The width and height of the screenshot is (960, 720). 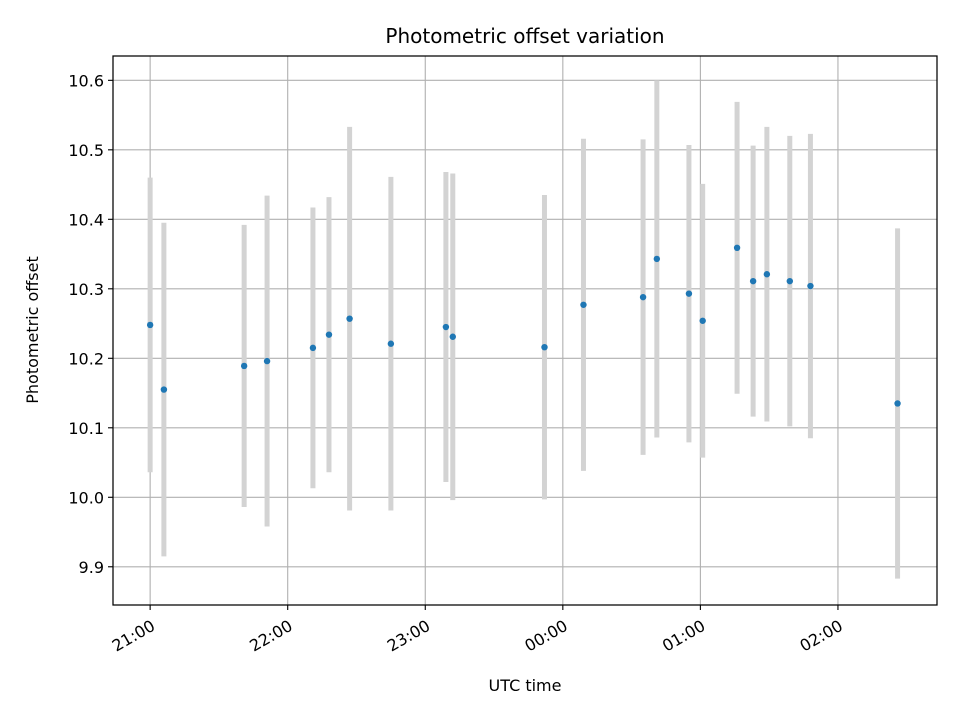 What do you see at coordinates (91, 567) in the screenshot?
I see `y-tick-label: 9.9` at bounding box center [91, 567].